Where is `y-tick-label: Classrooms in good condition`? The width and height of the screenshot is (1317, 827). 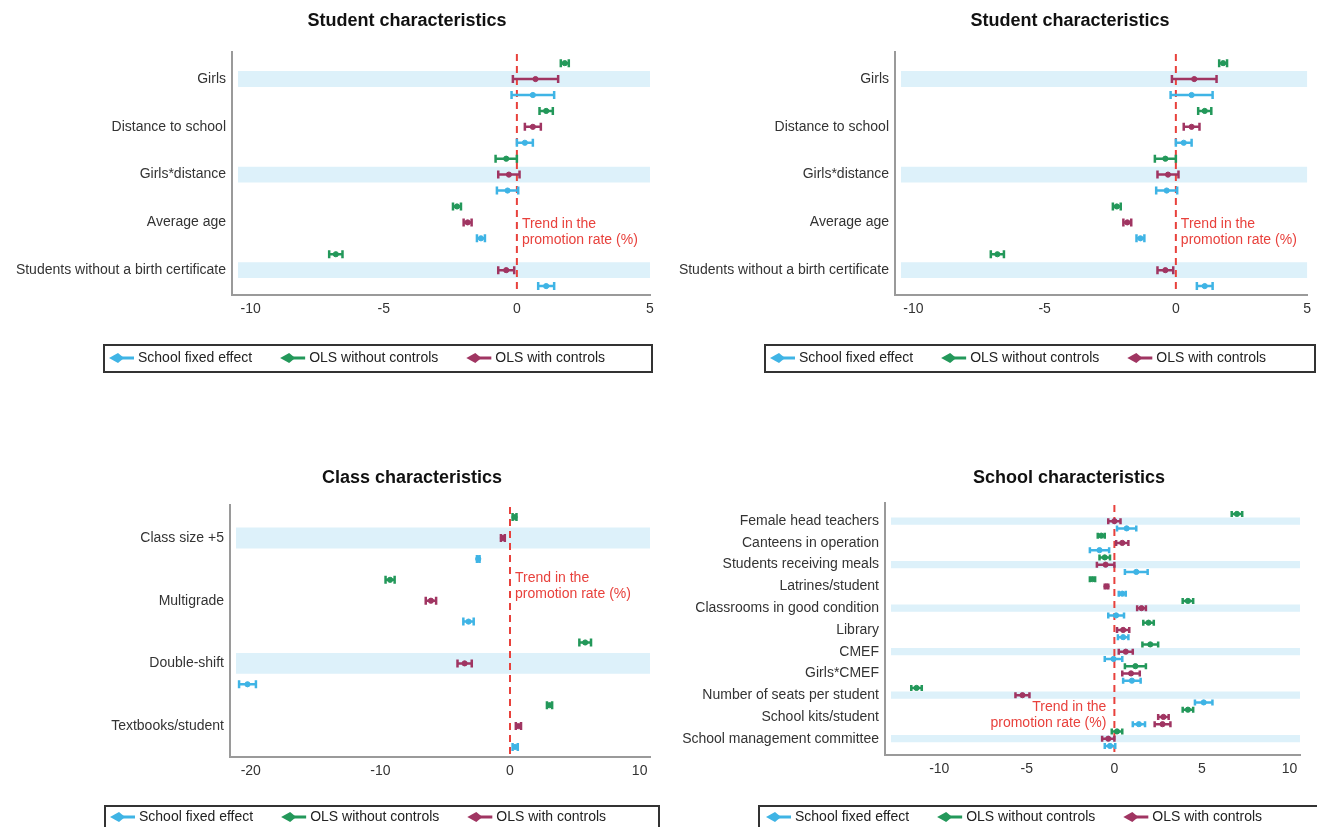
y-tick-label: Classrooms in good condition is located at coordinates (787, 607).